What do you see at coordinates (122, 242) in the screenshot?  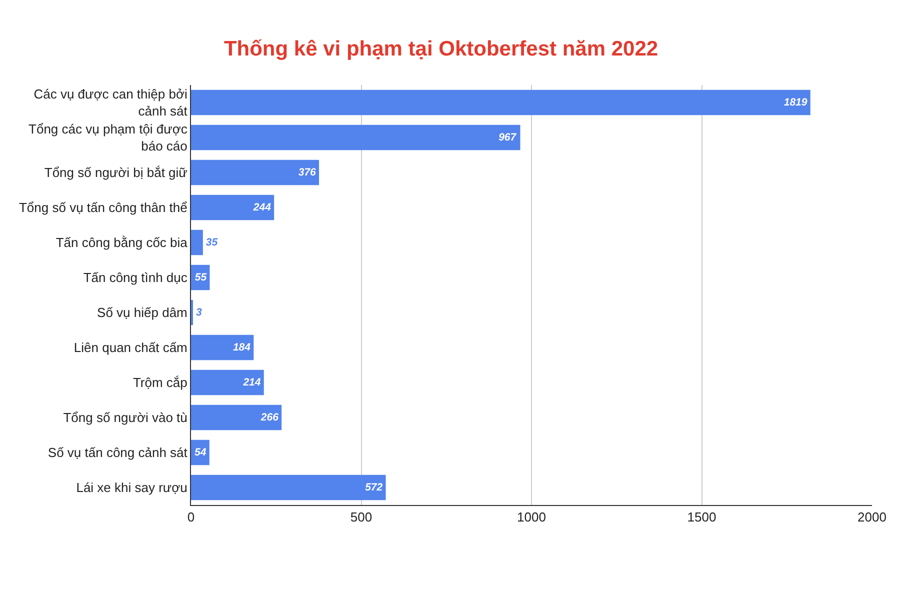 I see `y-tick-label: Tấn công bằng cốc bia` at bounding box center [122, 242].